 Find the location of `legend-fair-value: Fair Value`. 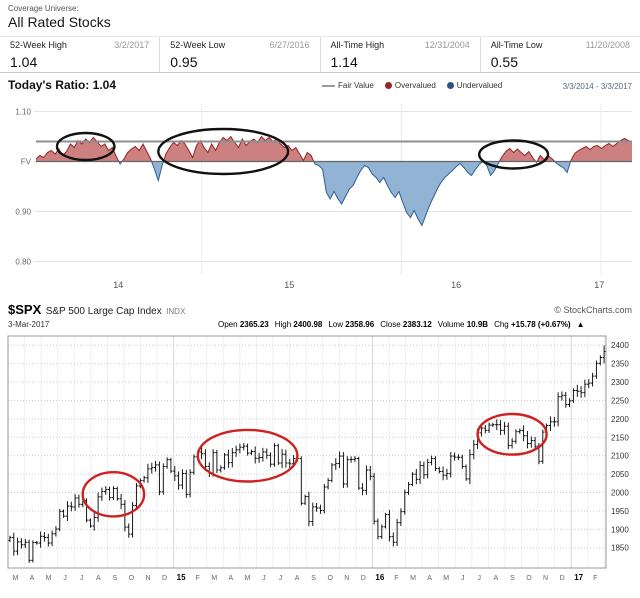

legend-fair-value: Fair Value is located at coordinates (348, 85).